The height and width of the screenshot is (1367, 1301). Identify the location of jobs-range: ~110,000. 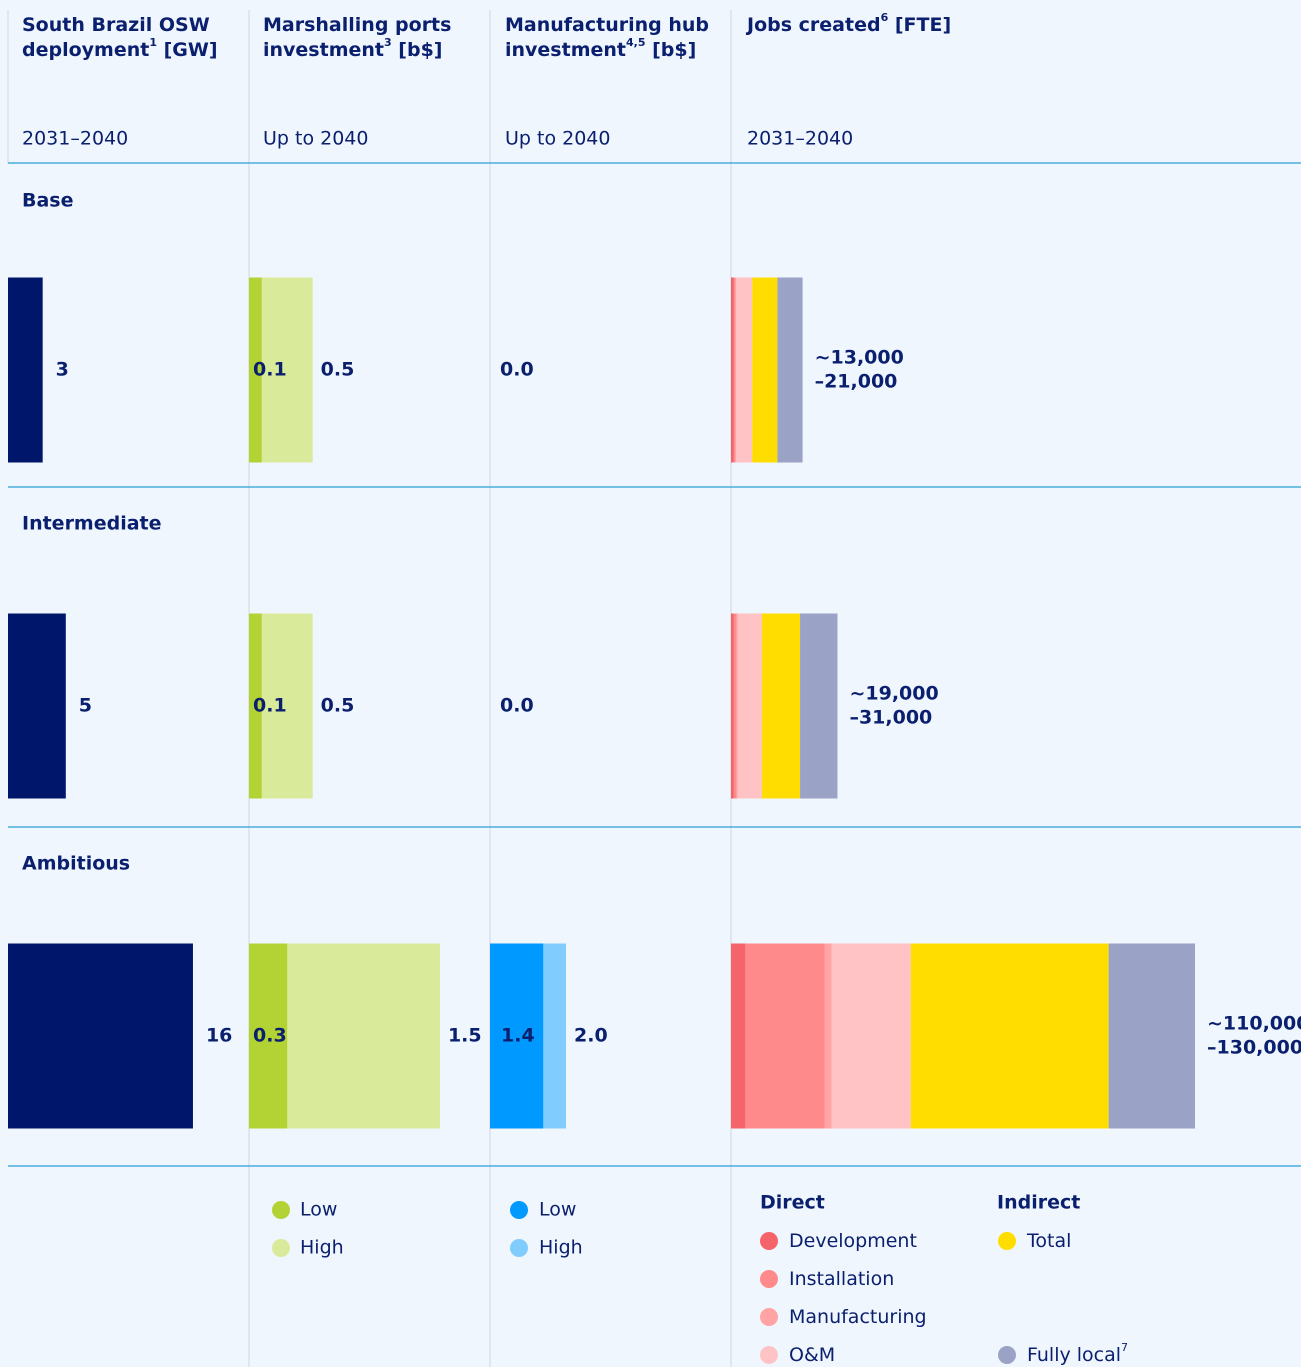
(1254, 1024).